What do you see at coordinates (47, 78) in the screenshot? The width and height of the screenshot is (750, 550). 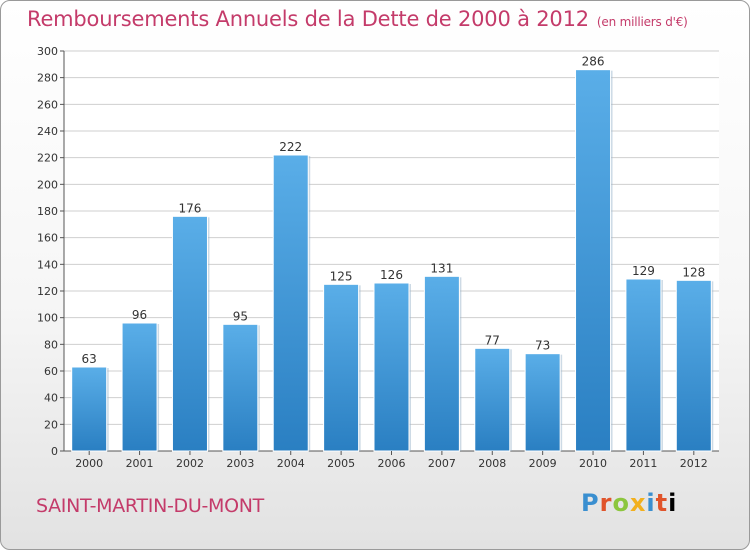 I see `y-tick-label: 280` at bounding box center [47, 78].